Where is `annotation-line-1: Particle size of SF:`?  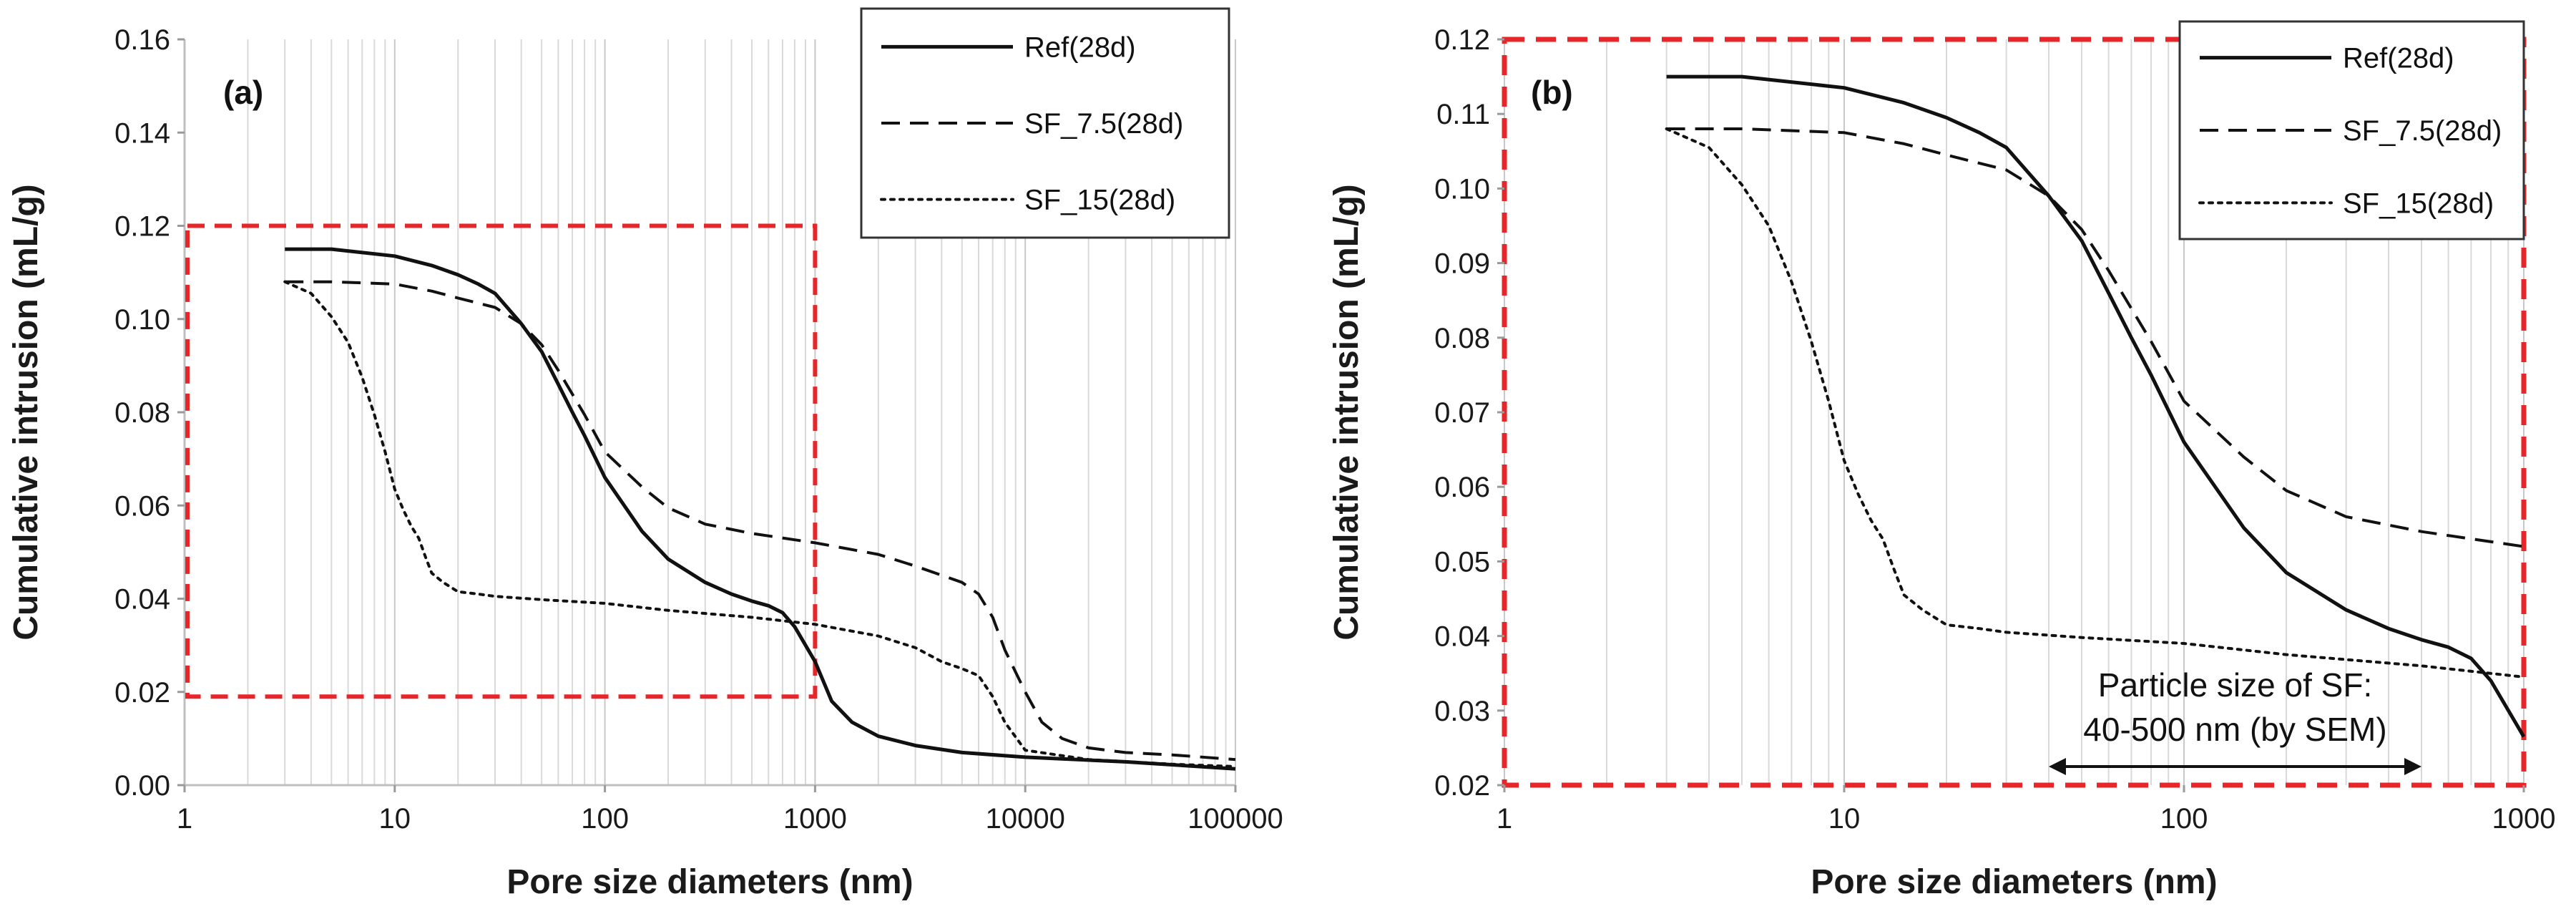 annotation-line-1: Particle size of SF: is located at coordinates (2235, 685).